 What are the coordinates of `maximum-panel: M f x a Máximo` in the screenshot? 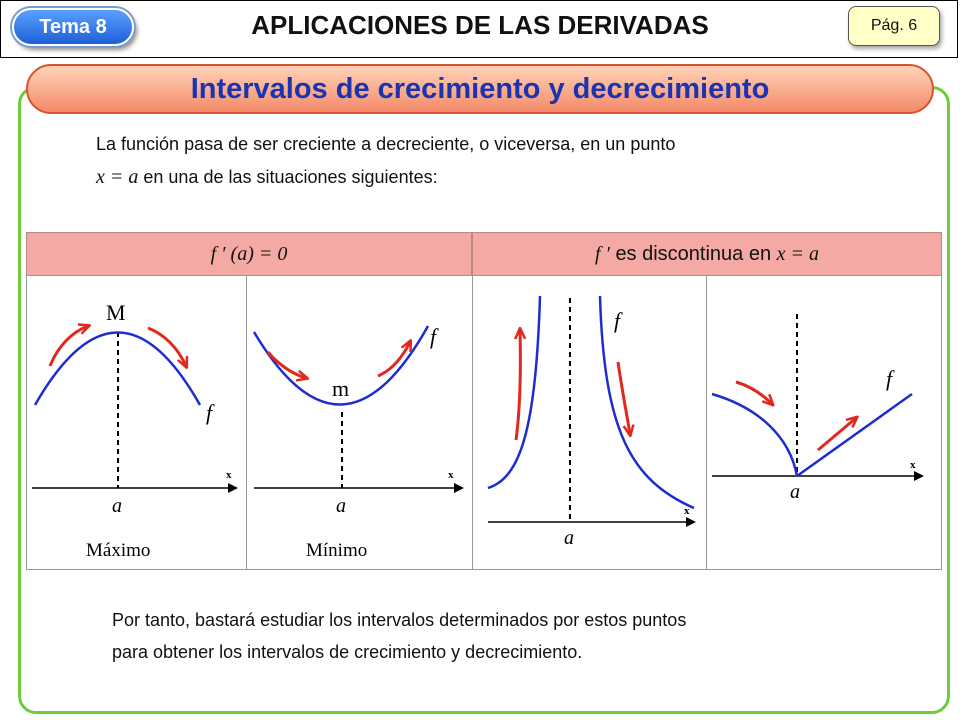 It's located at (135, 430).